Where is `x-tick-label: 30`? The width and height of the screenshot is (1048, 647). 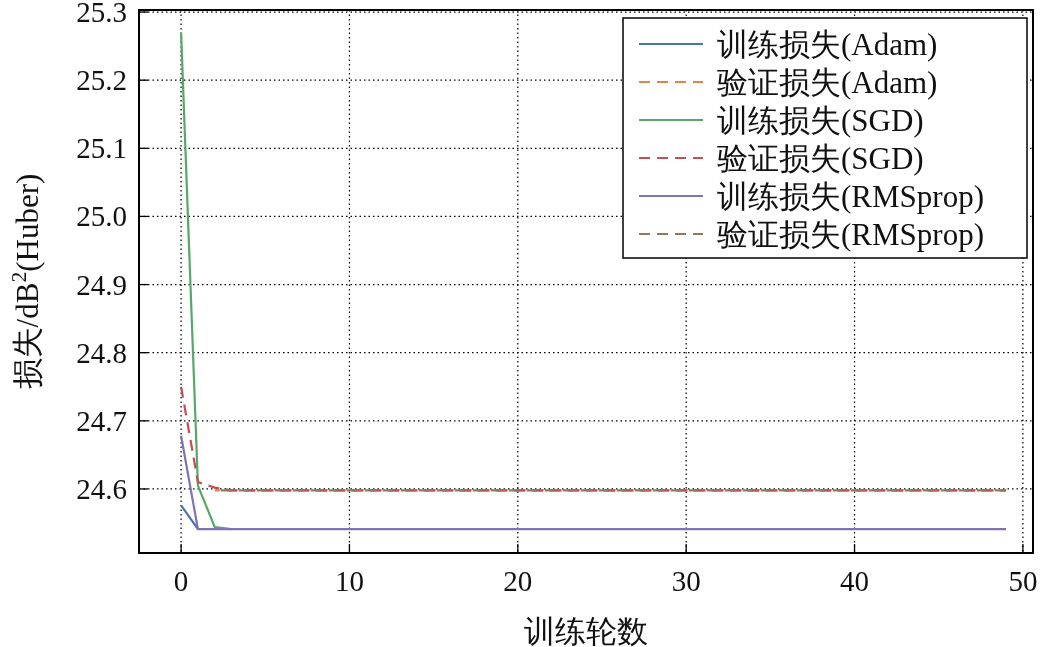 x-tick-label: 30 is located at coordinates (686, 581).